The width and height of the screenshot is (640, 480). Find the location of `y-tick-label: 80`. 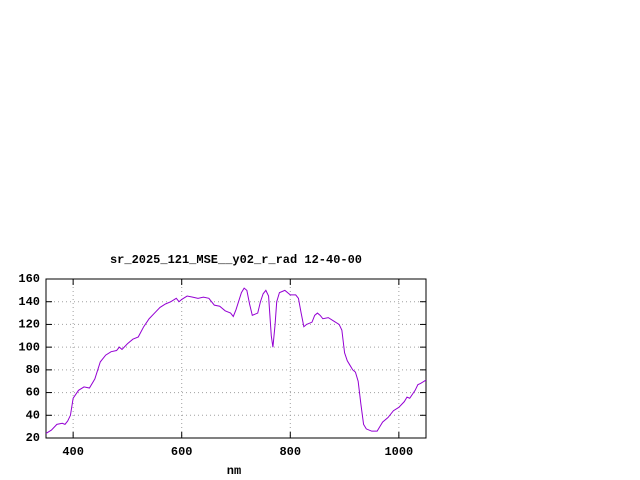

y-tick-label: 80 is located at coordinates (33, 370).